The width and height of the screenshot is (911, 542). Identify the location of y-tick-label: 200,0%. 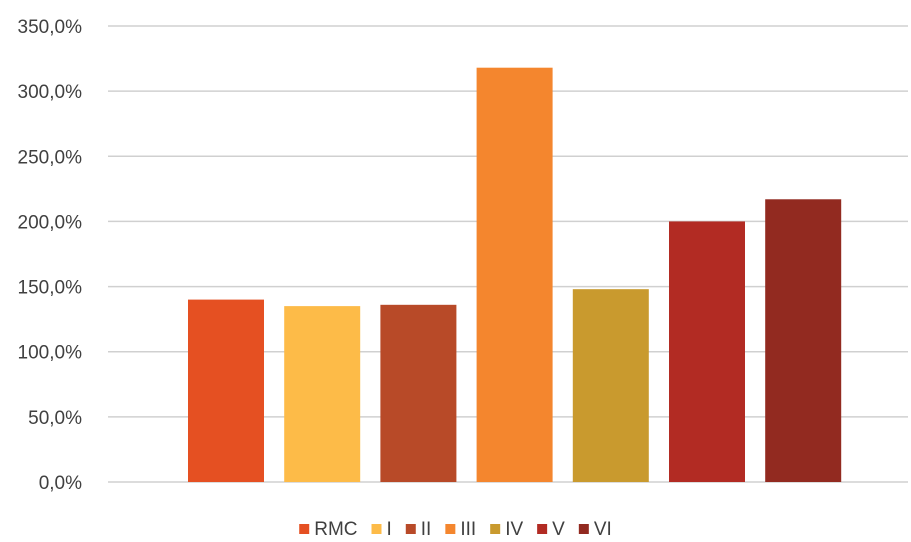
(50, 222).